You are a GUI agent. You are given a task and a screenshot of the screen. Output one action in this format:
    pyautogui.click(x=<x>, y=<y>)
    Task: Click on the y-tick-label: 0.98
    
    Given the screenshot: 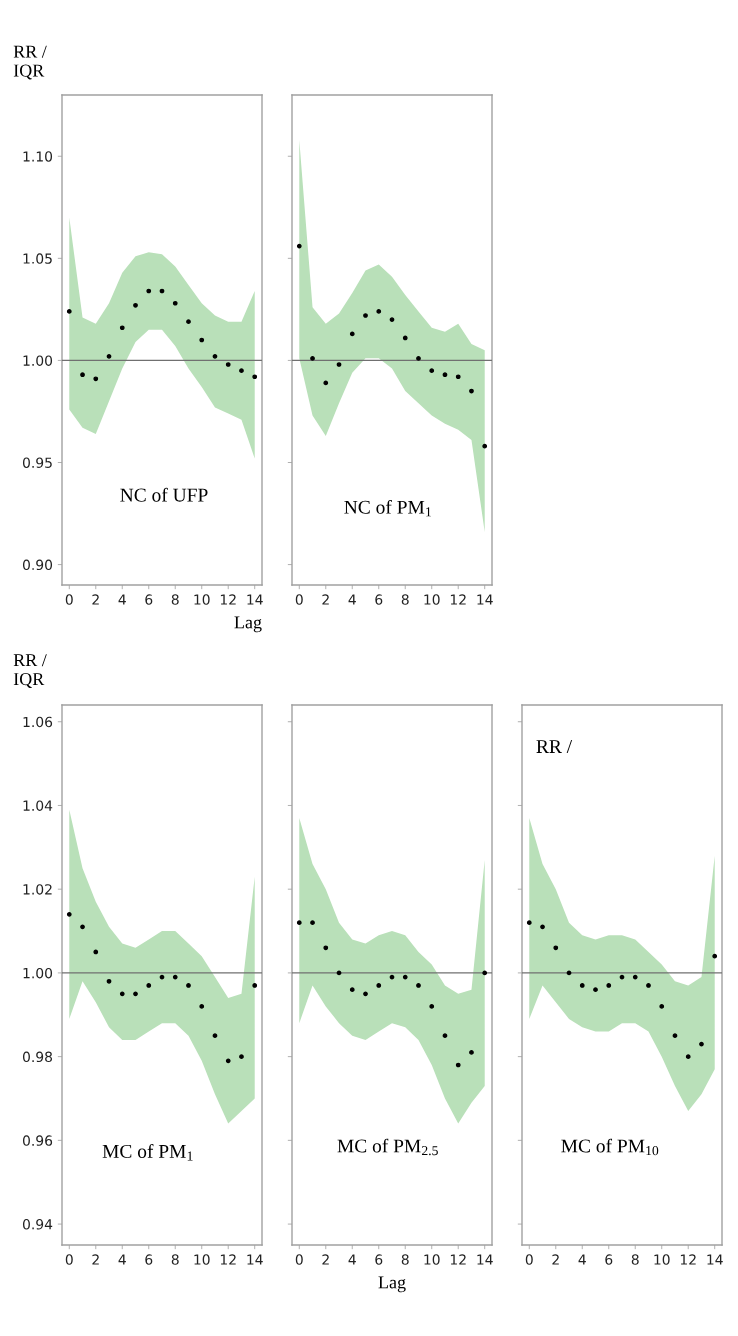 What is the action you would take?
    pyautogui.click(x=37, y=1057)
    